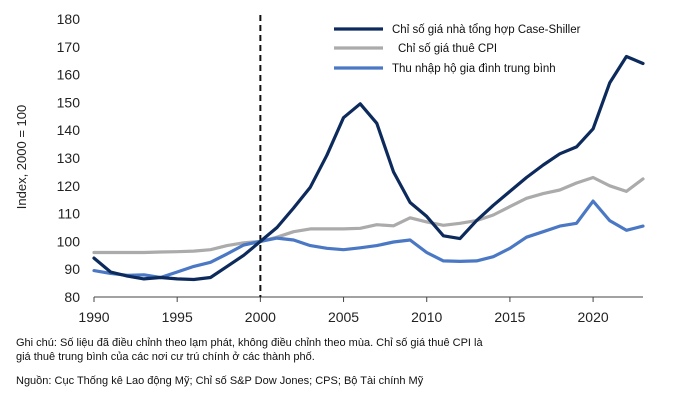  Describe the element at coordinates (509, 317) in the screenshot. I see `x-tick-label: 2015` at that location.